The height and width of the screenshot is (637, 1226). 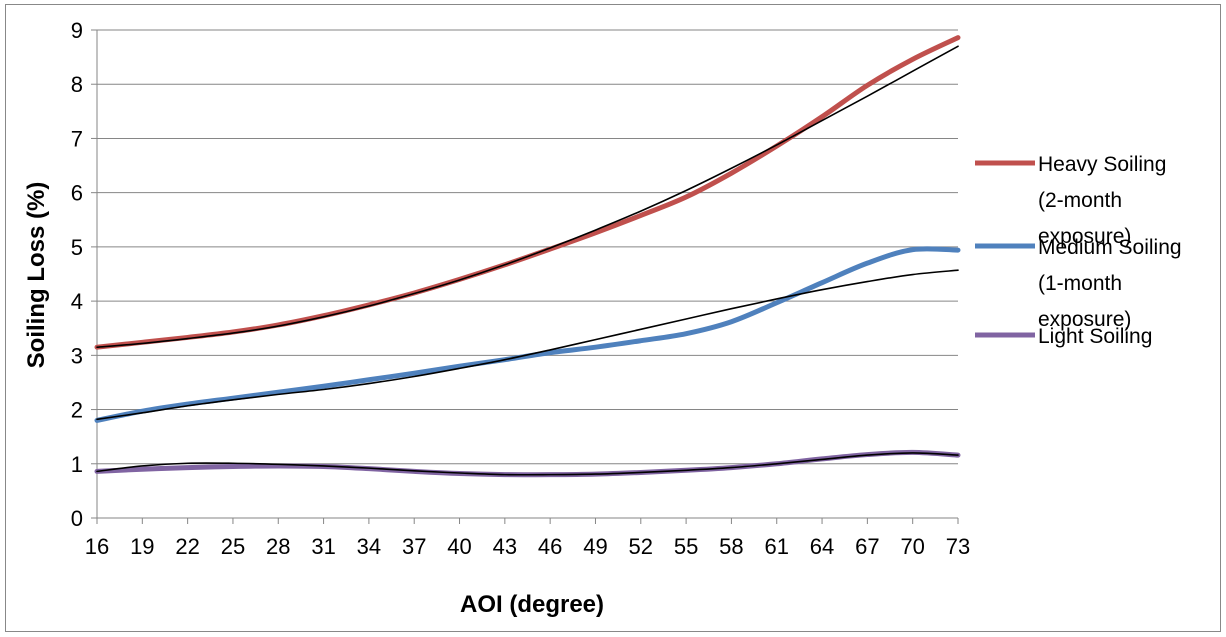 What do you see at coordinates (77, 301) in the screenshot?
I see `y-tick-label: 4` at bounding box center [77, 301].